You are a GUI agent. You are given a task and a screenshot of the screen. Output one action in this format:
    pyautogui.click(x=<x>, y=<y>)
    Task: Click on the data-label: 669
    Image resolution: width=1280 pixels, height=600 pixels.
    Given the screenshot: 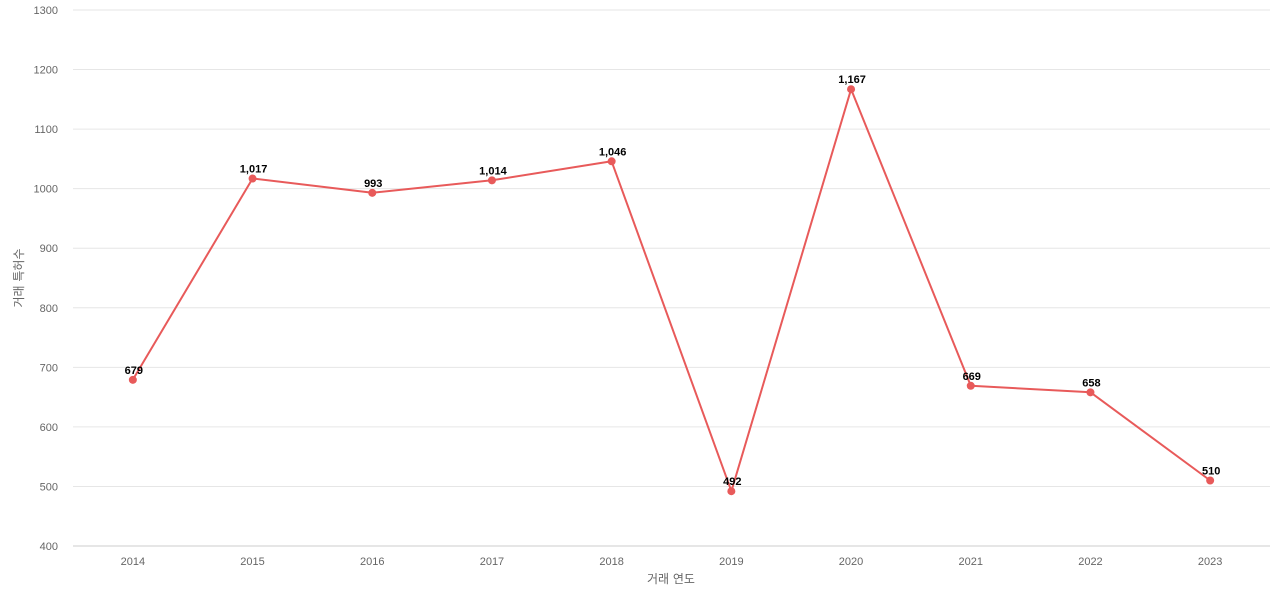 What is the action you would take?
    pyautogui.click(x=972, y=377)
    